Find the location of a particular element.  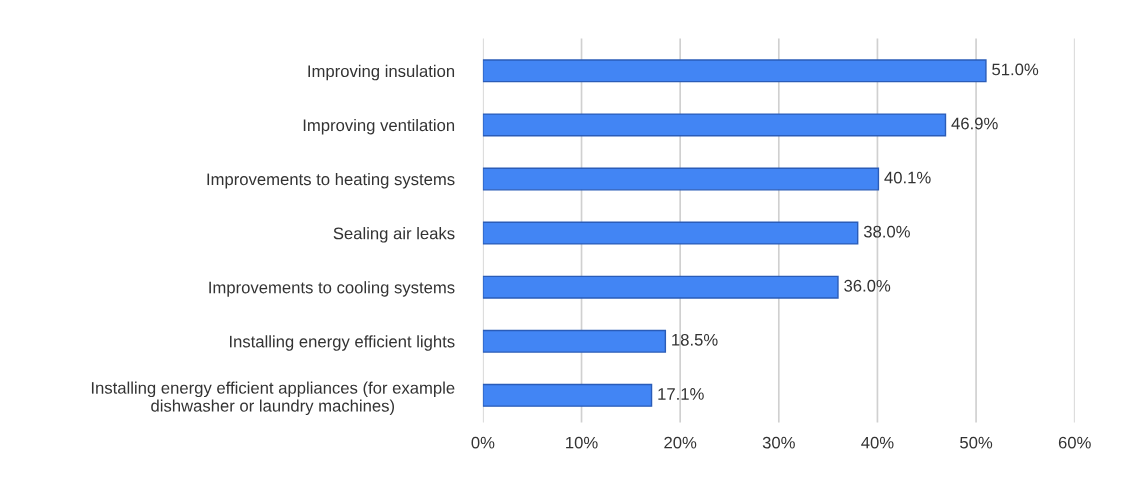

y-tick-label: Improving ventilation is located at coordinates (379, 126).